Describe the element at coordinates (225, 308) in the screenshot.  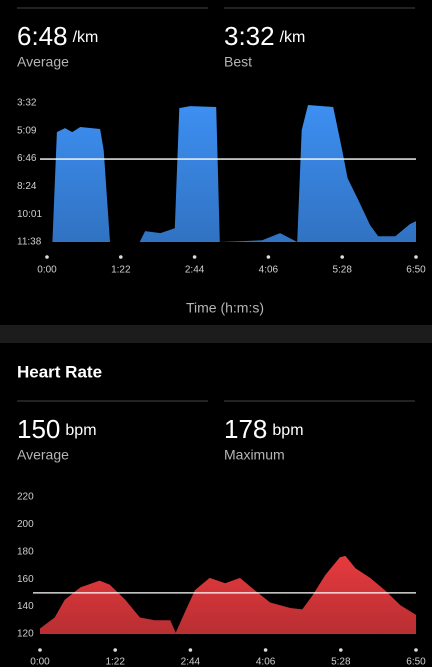
I see `x-axis-label: Time (h:m:s)` at that location.